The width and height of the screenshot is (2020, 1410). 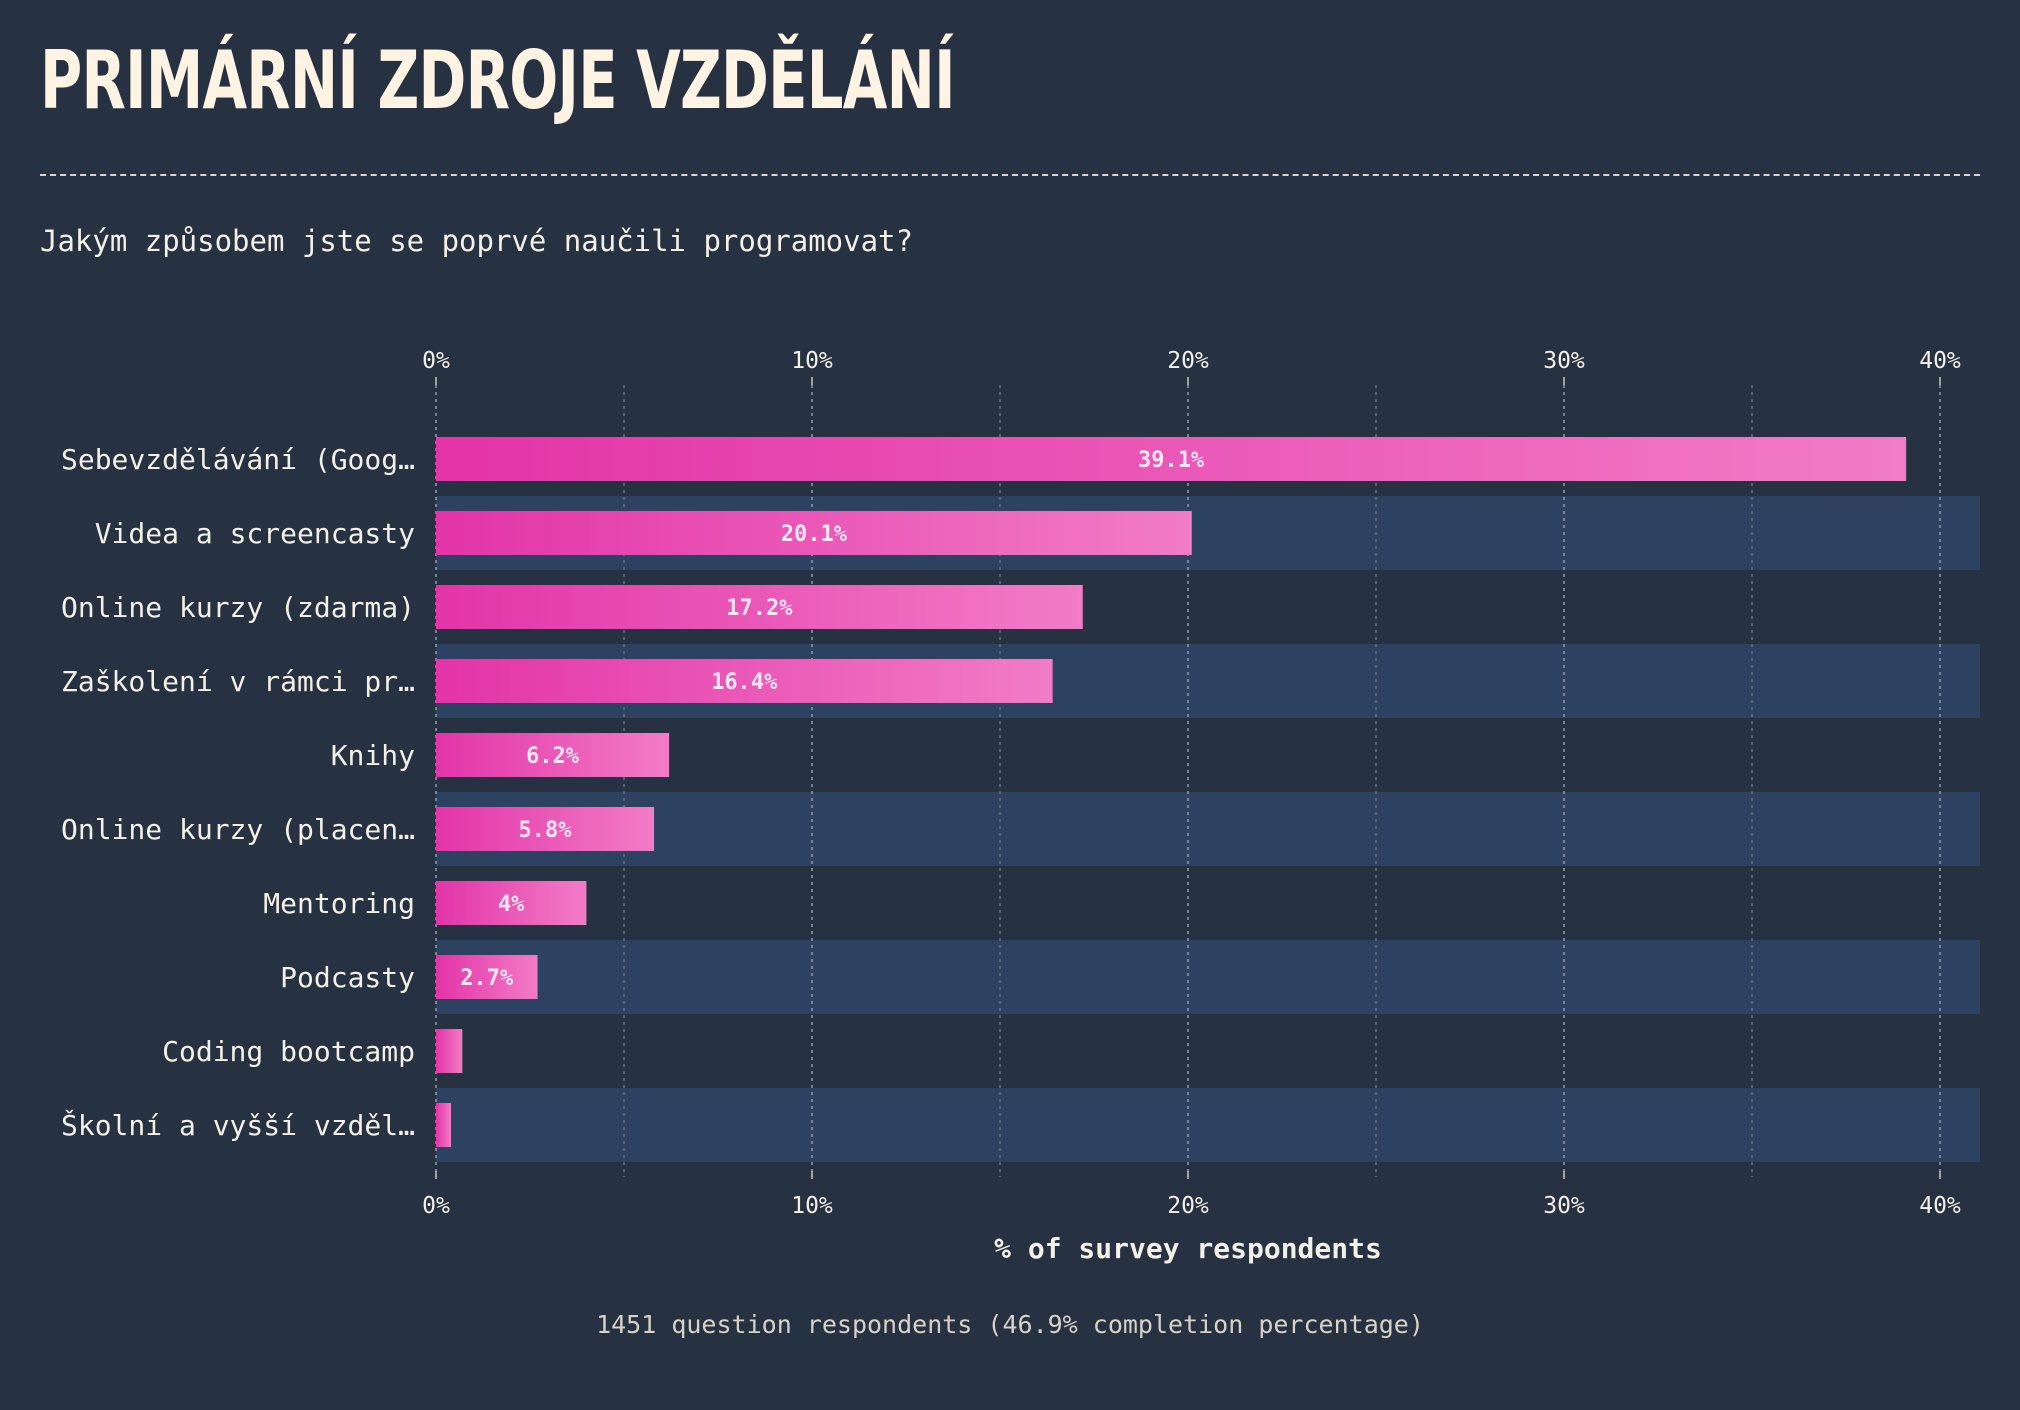 What do you see at coordinates (1188, 1248) in the screenshot?
I see `x-axis-title: % of survey respondents` at bounding box center [1188, 1248].